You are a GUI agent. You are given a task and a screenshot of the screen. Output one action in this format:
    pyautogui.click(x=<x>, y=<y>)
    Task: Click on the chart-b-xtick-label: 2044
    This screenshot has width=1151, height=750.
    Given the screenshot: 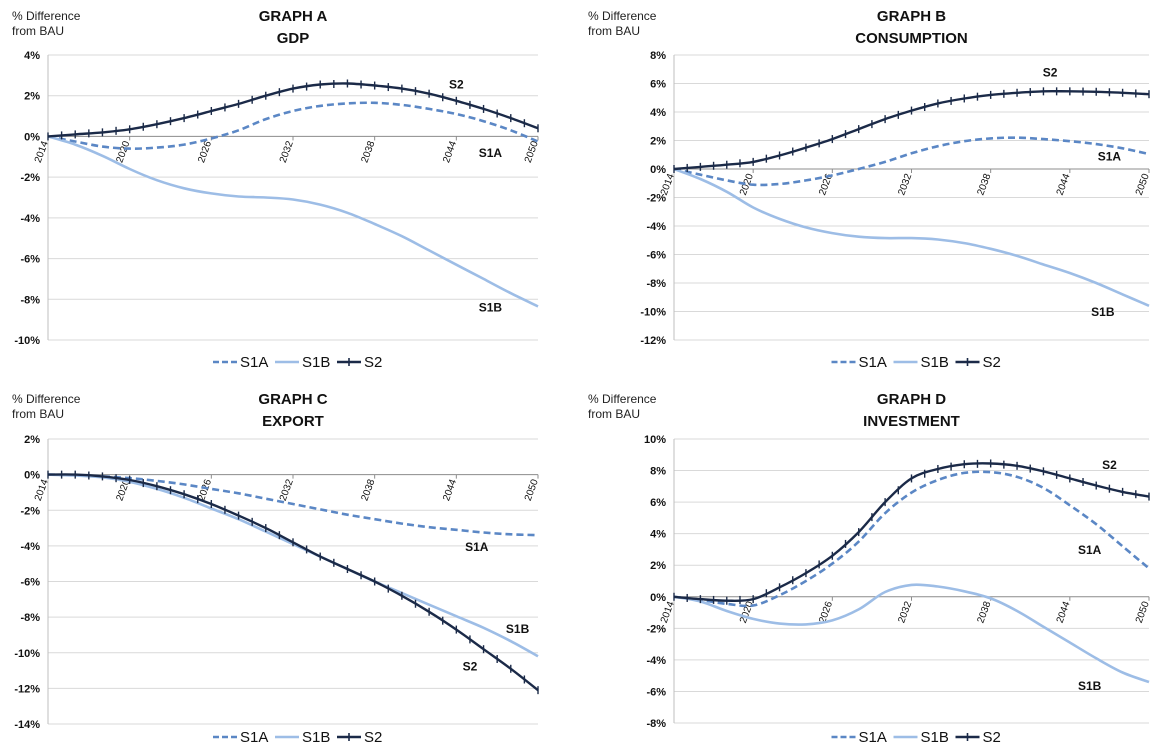 What is the action you would take?
    pyautogui.click(x=1064, y=184)
    